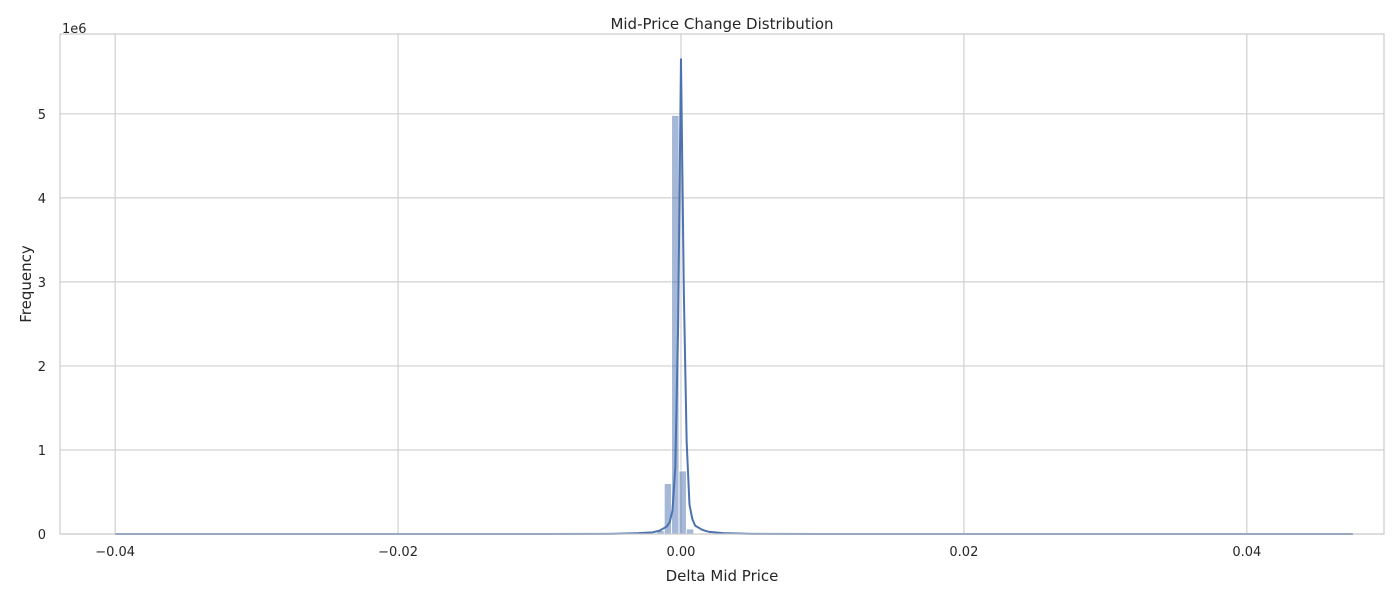 This screenshot has width=1400, height=600. I want to click on y-tick-label: 0, so click(42, 535).